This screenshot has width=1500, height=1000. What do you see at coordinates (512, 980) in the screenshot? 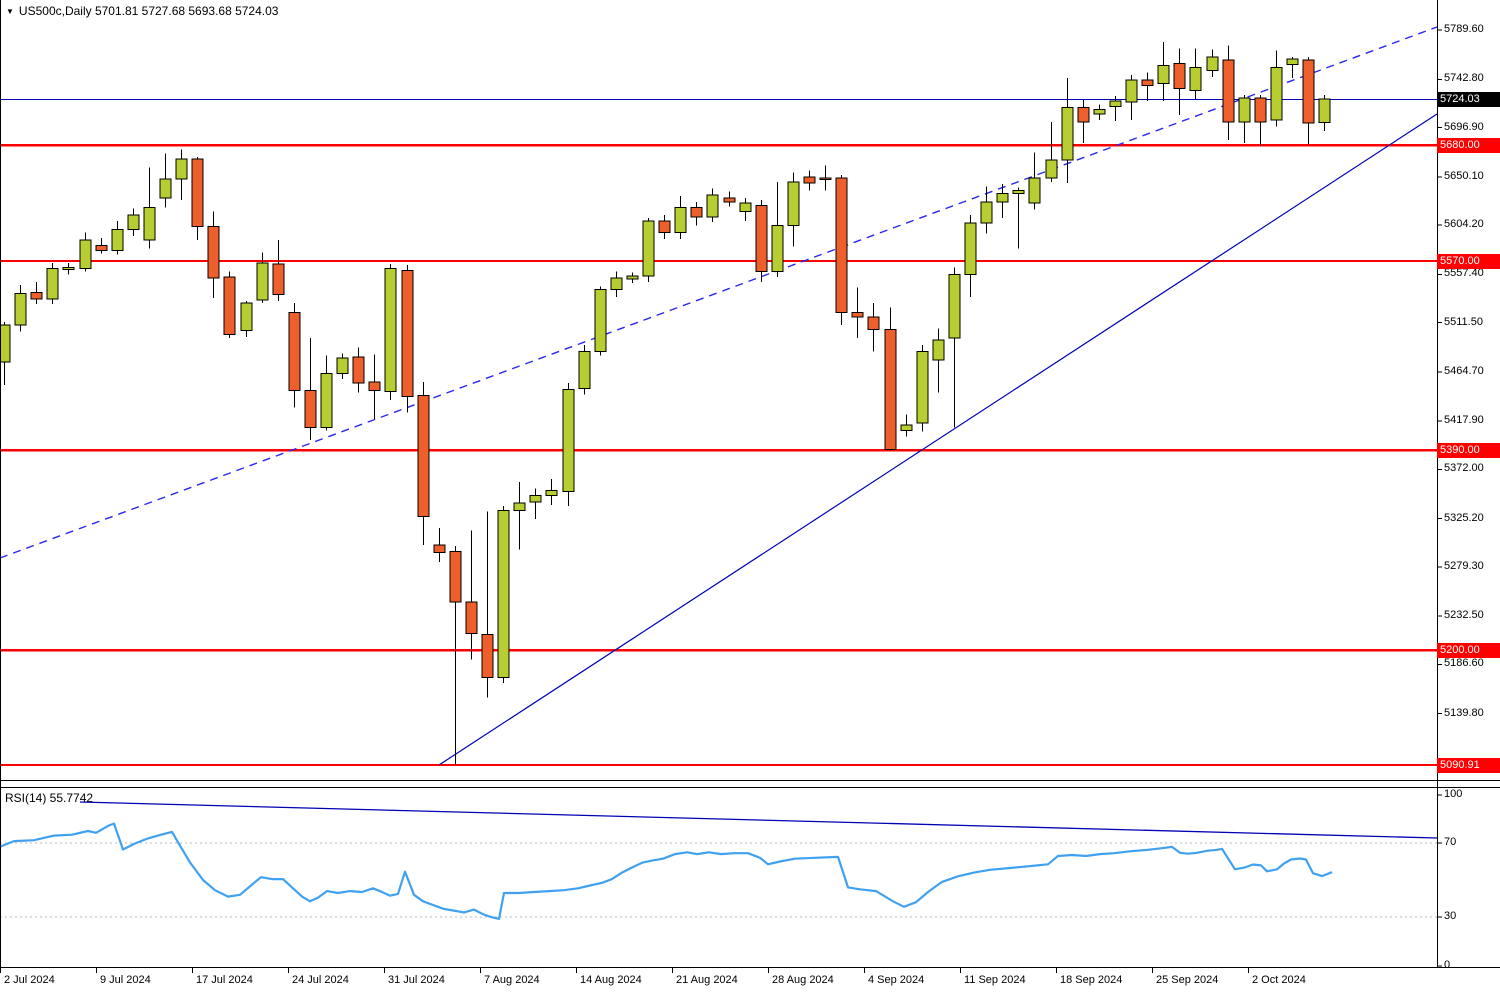
I see `date-axis-label: 7 Aug 2024` at bounding box center [512, 980].